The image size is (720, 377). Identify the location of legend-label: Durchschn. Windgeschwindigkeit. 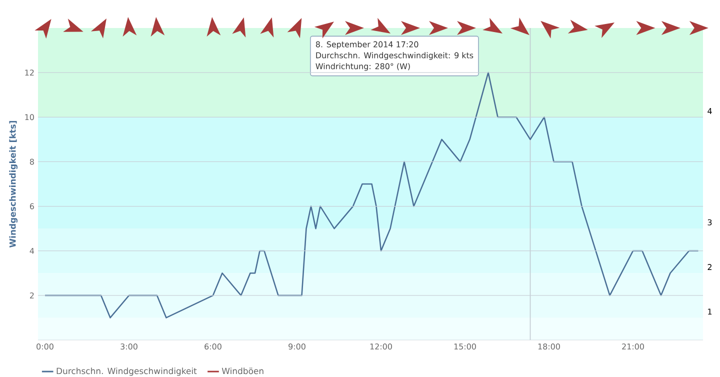
(126, 372).